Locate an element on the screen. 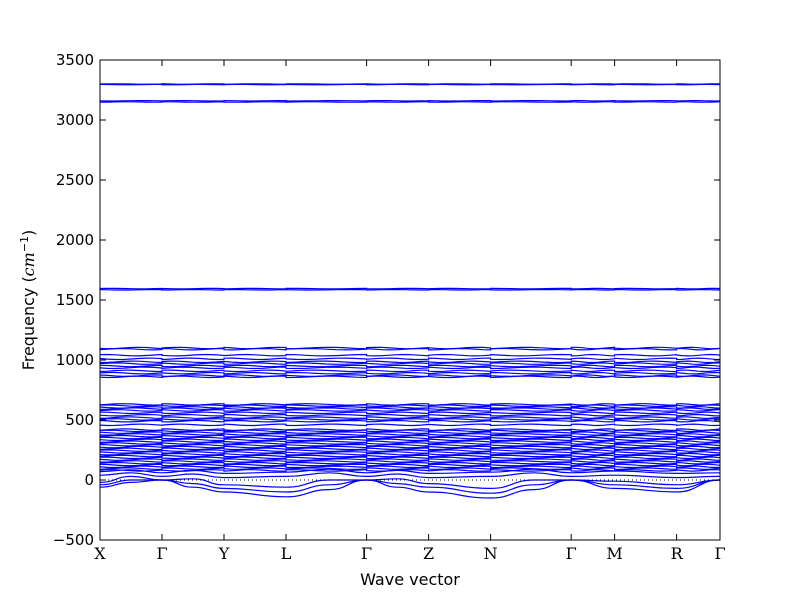  x-tick-label-5: Z is located at coordinates (428, 553).